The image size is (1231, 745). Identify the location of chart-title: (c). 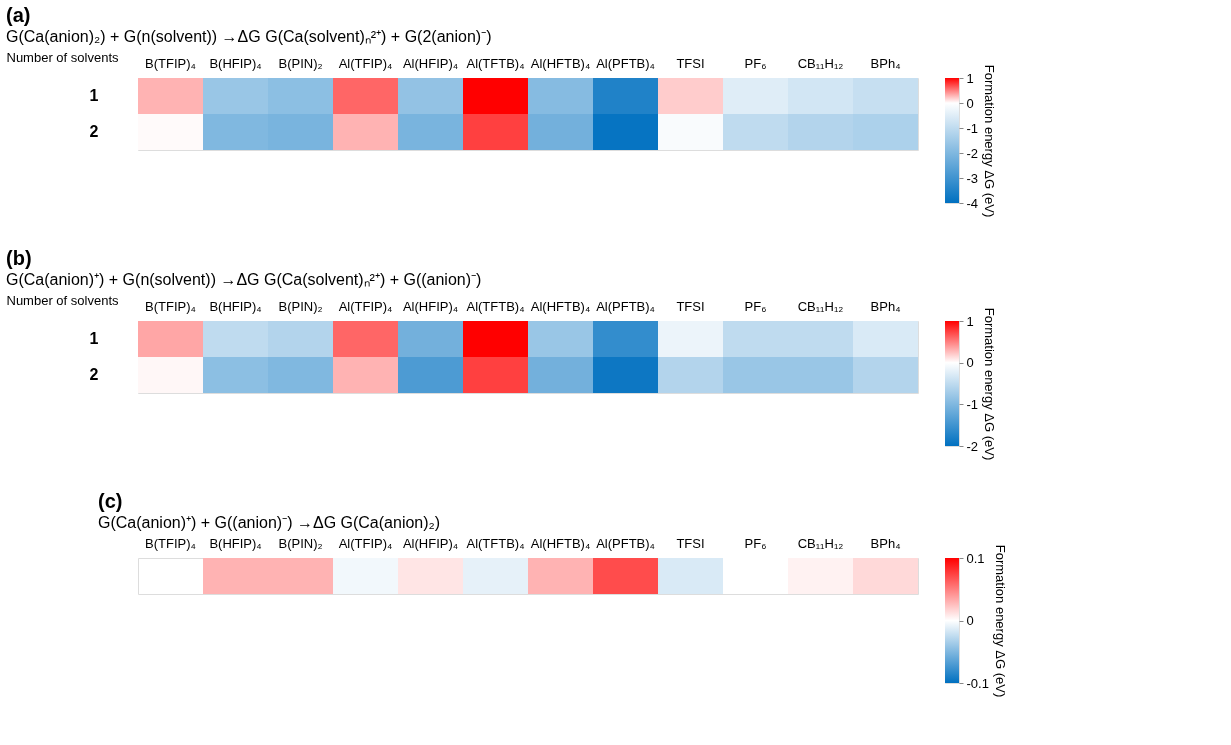
(110, 501).